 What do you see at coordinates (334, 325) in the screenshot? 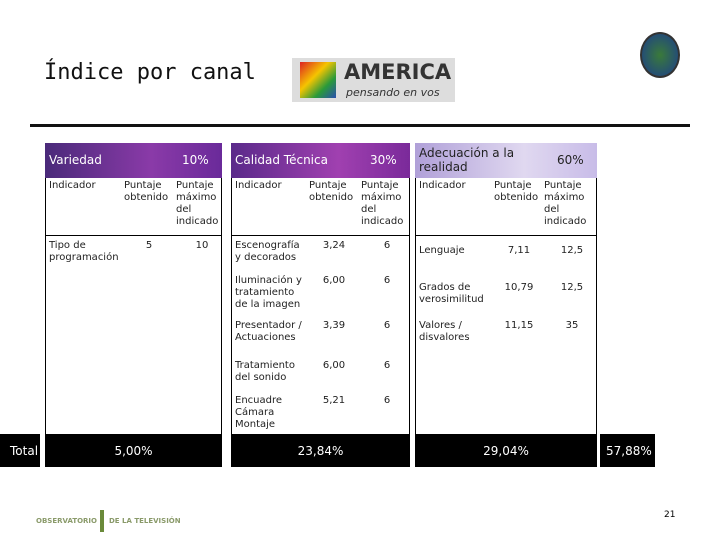
I see `score: 3,39` at bounding box center [334, 325].